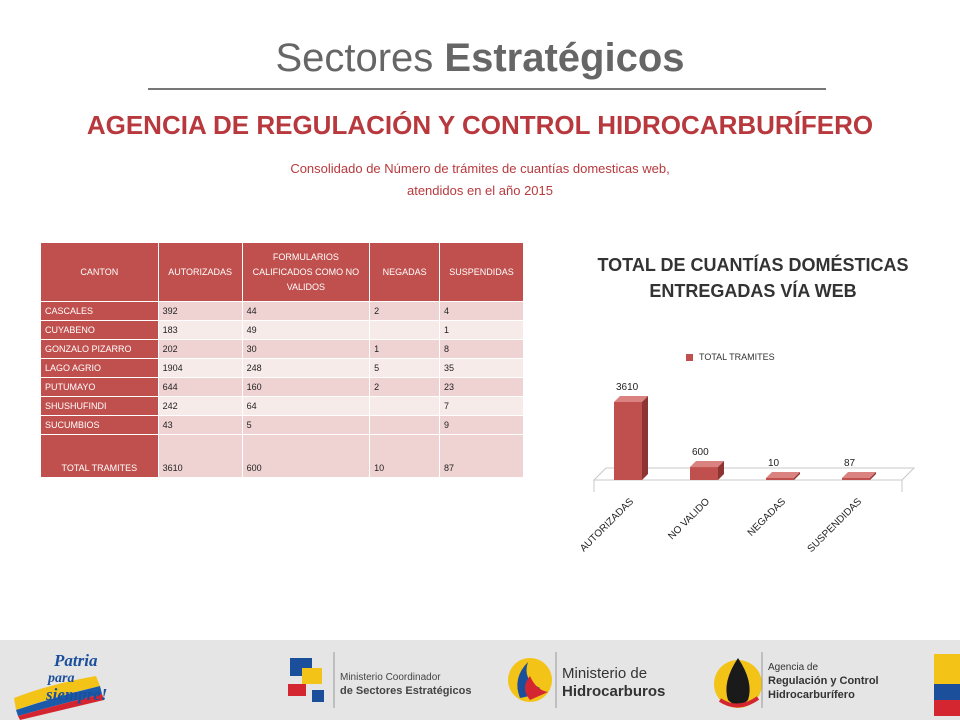 The height and width of the screenshot is (725, 960). I want to click on logo4-line-1: Agencia de, so click(793, 667).